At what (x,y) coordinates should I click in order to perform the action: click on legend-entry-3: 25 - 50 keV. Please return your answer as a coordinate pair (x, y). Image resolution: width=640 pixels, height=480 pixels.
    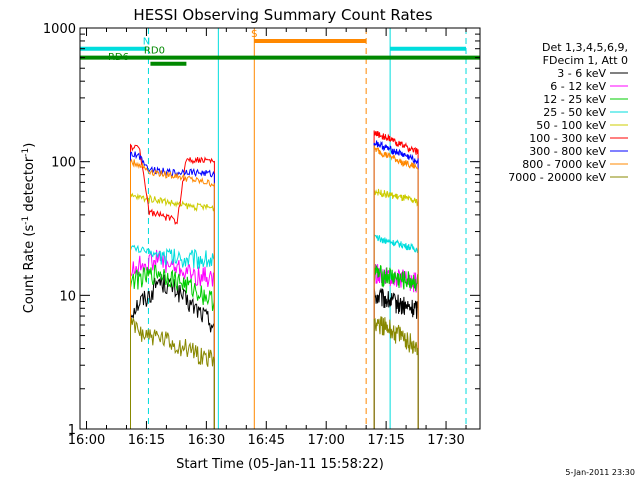
    Looking at the image, I should click on (574, 112).